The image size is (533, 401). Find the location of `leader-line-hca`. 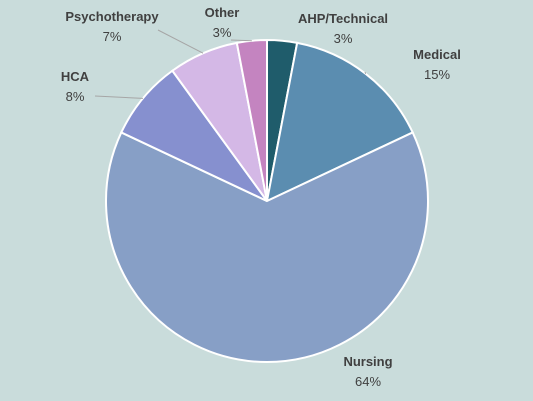

leader-line-hca is located at coordinates (118, 97).